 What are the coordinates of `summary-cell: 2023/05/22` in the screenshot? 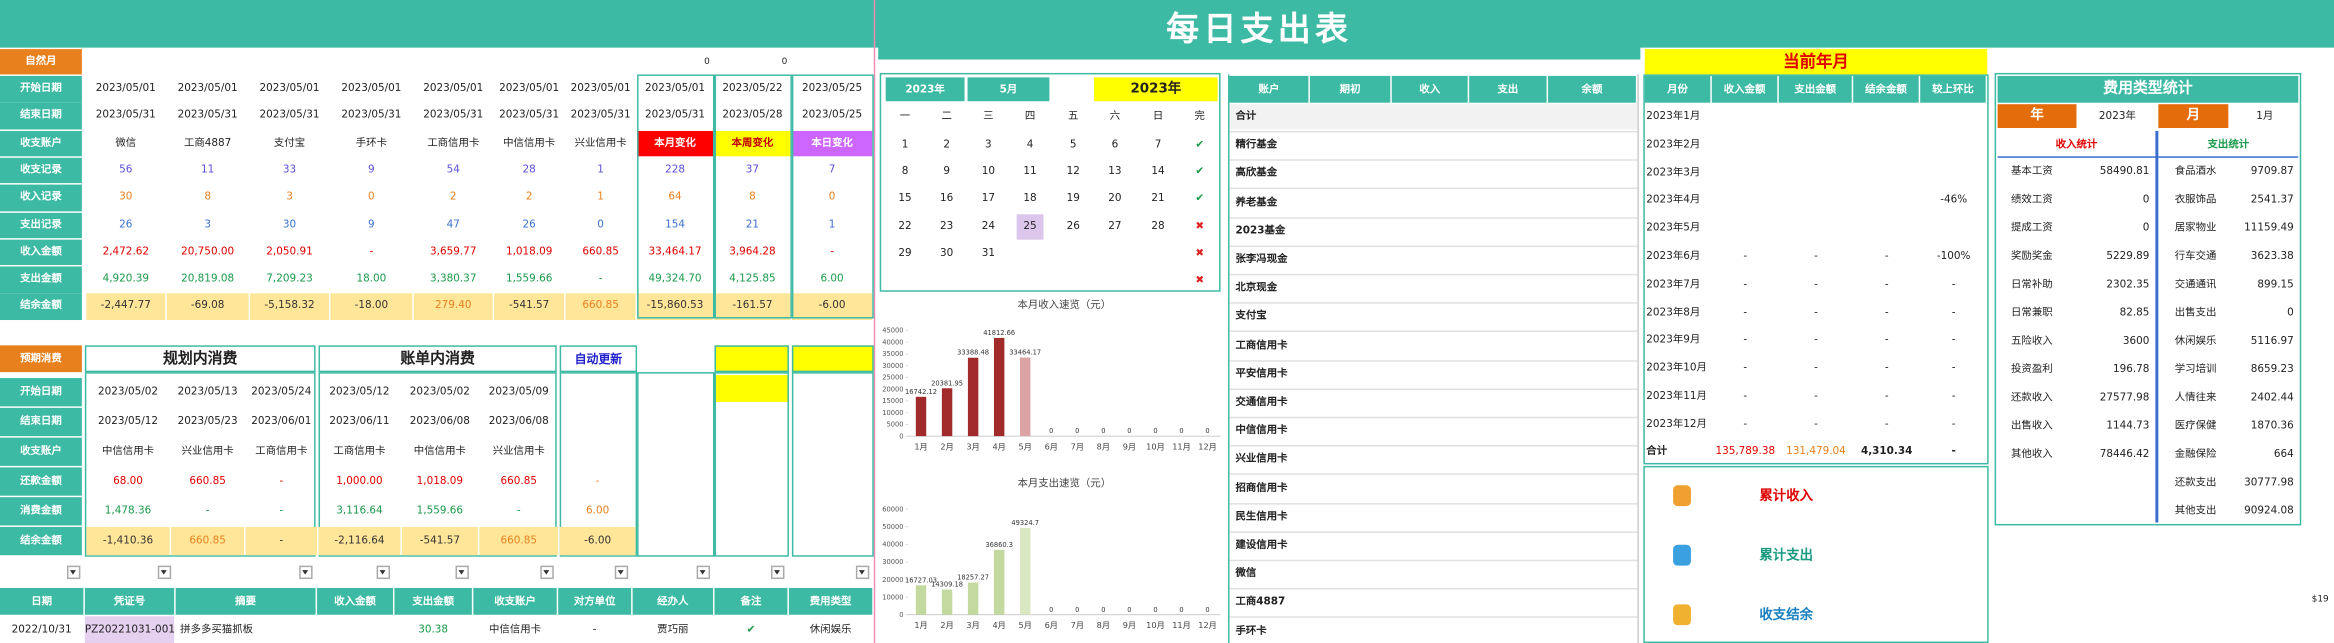 It's located at (752, 87).